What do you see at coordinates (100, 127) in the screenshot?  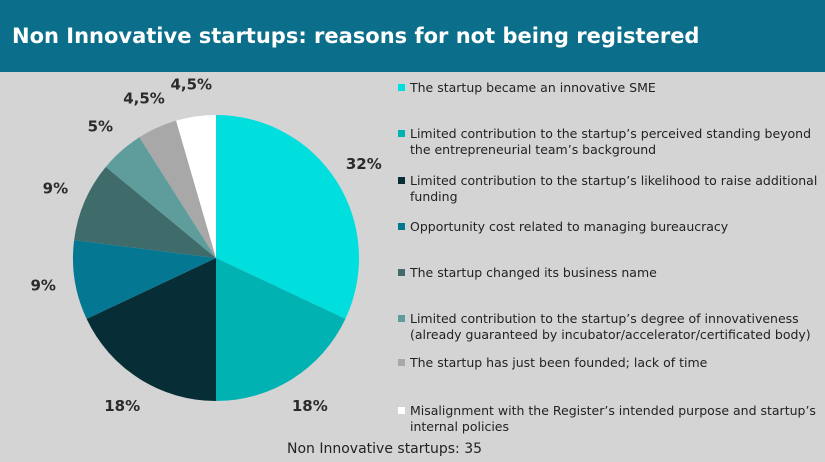 I see `slice-label-6: 5%` at bounding box center [100, 127].